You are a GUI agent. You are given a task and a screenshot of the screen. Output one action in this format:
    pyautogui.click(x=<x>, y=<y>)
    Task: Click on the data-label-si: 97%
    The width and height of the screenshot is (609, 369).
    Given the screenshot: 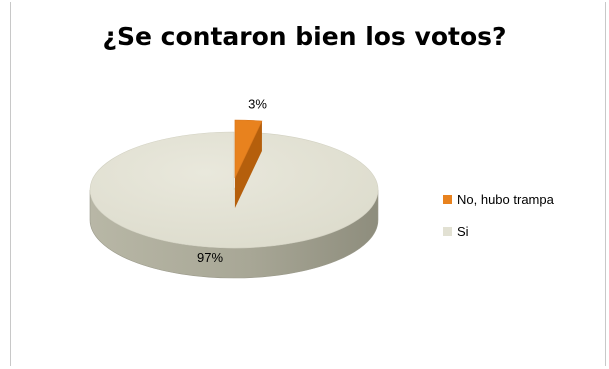 What is the action you would take?
    pyautogui.click(x=210, y=257)
    